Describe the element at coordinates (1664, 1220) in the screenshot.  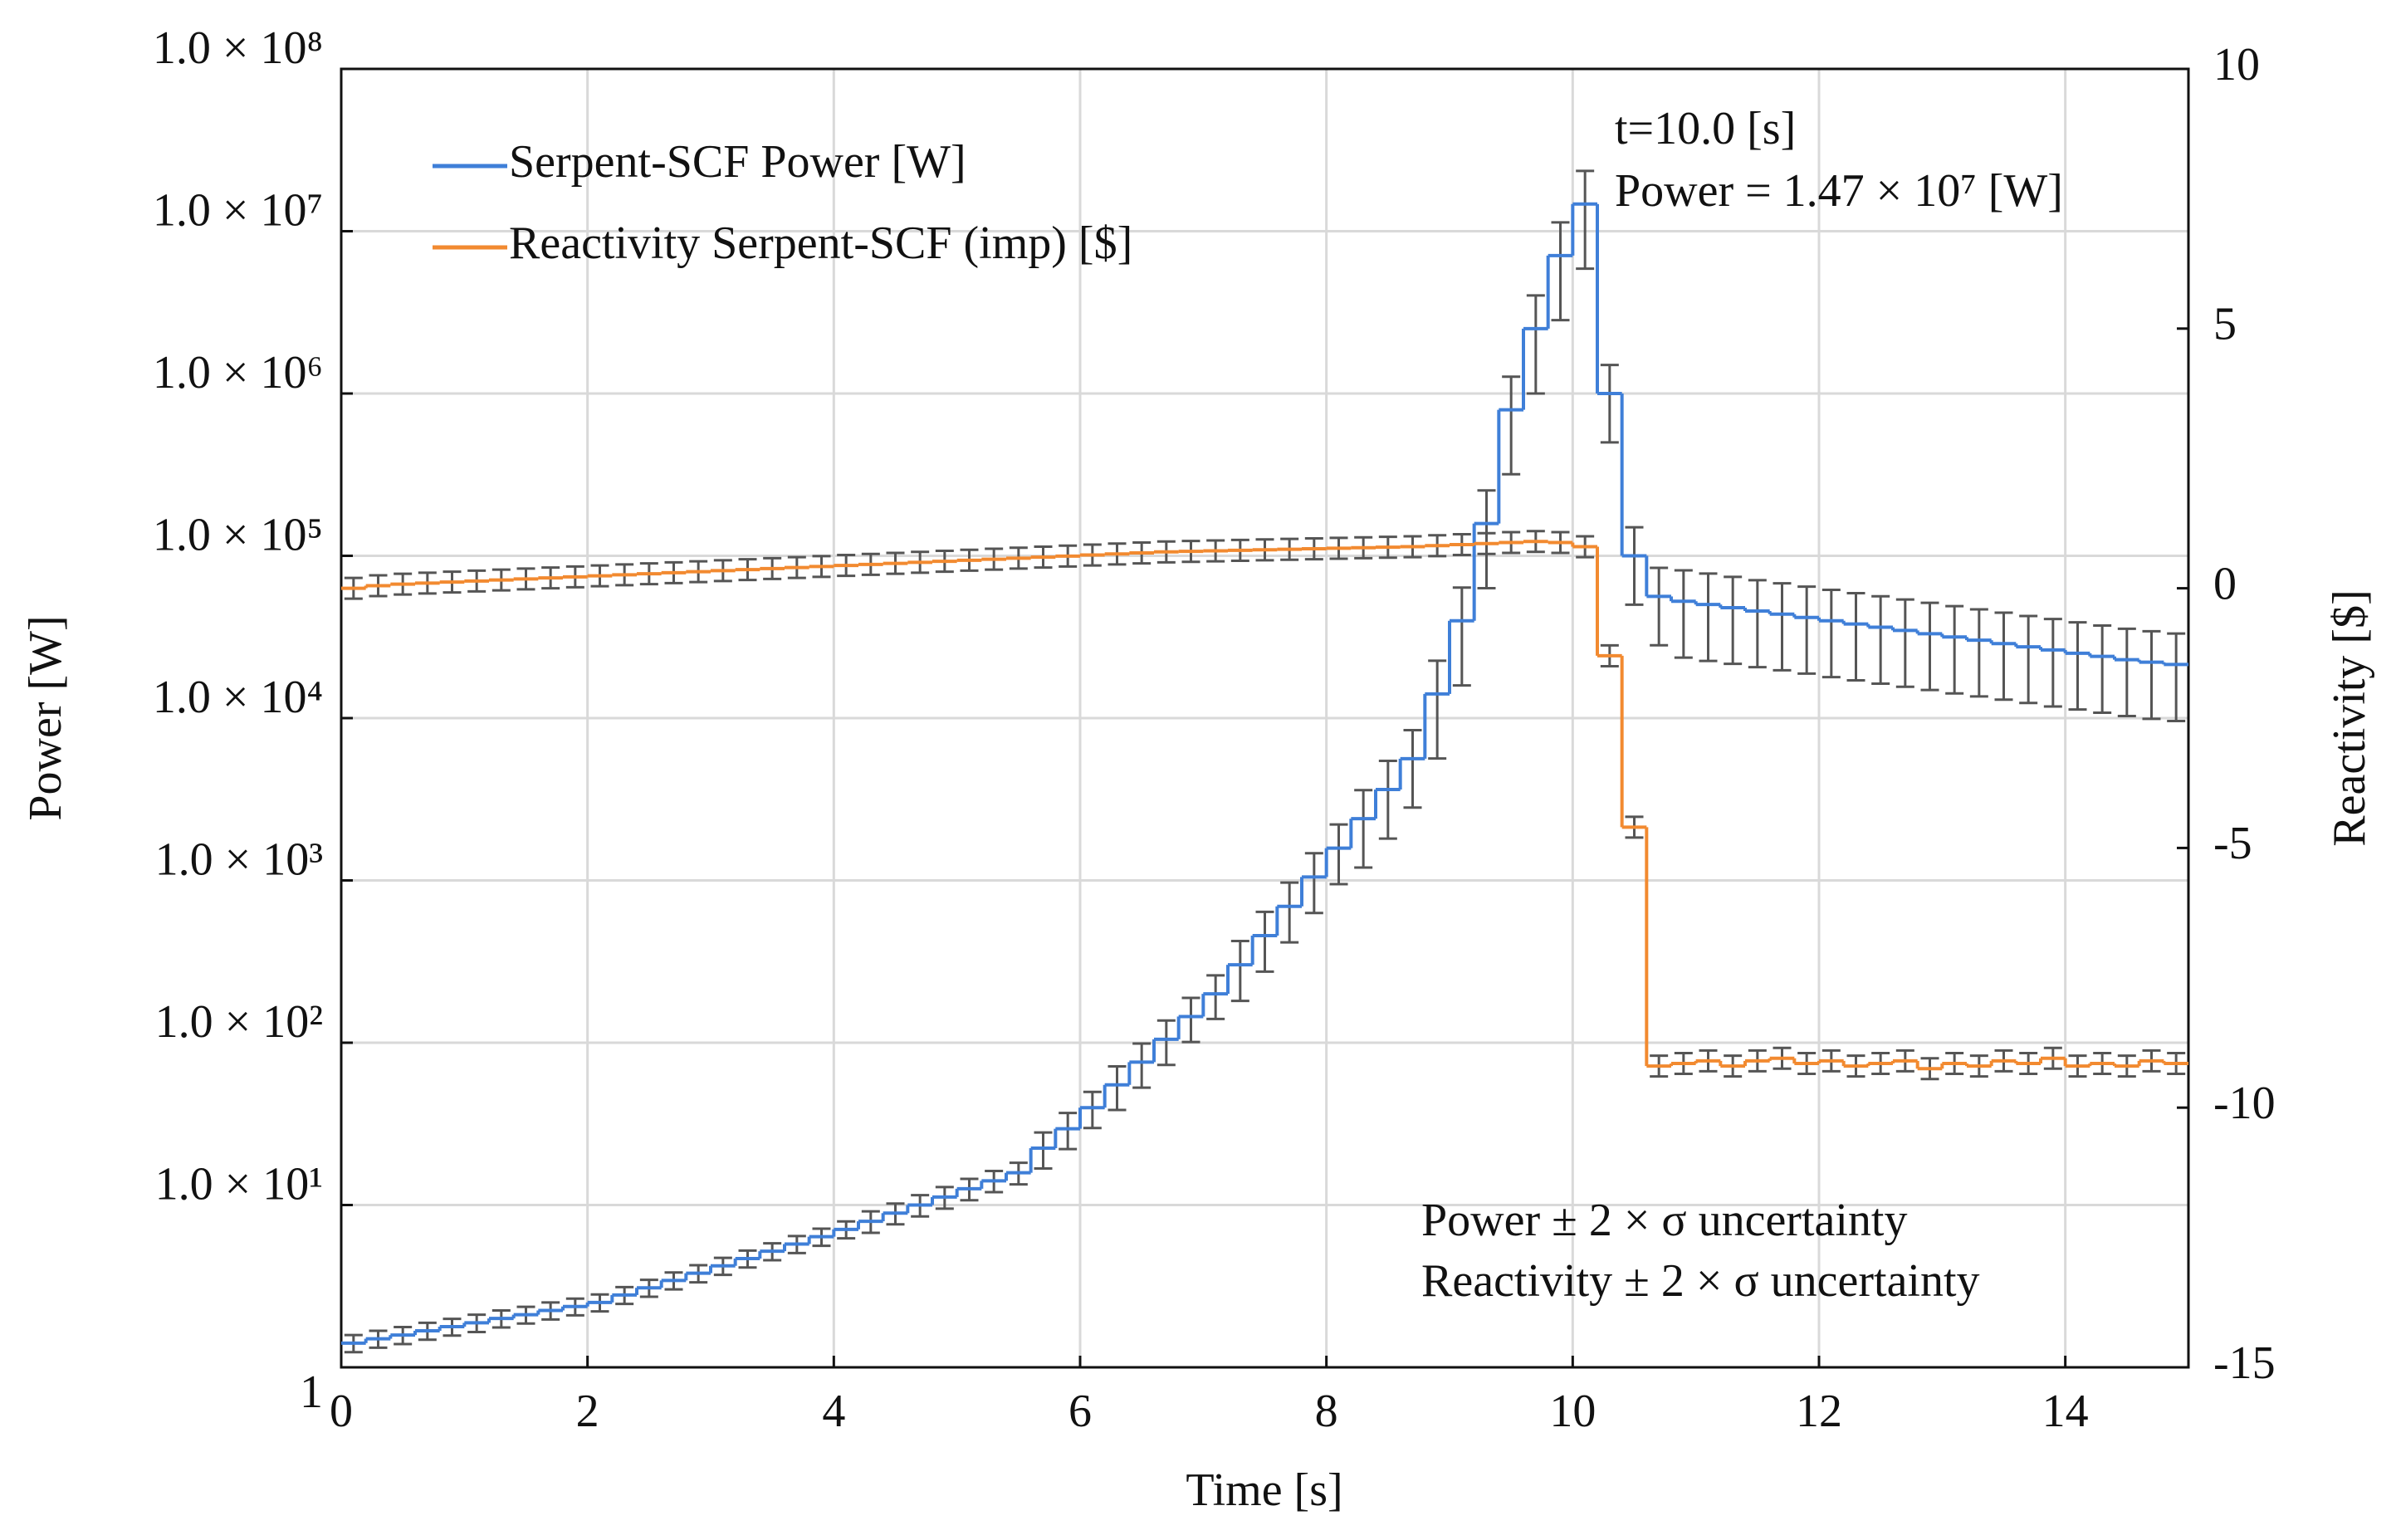
I see `annotation: Power ± 2 × σ uncertainty` at that location.